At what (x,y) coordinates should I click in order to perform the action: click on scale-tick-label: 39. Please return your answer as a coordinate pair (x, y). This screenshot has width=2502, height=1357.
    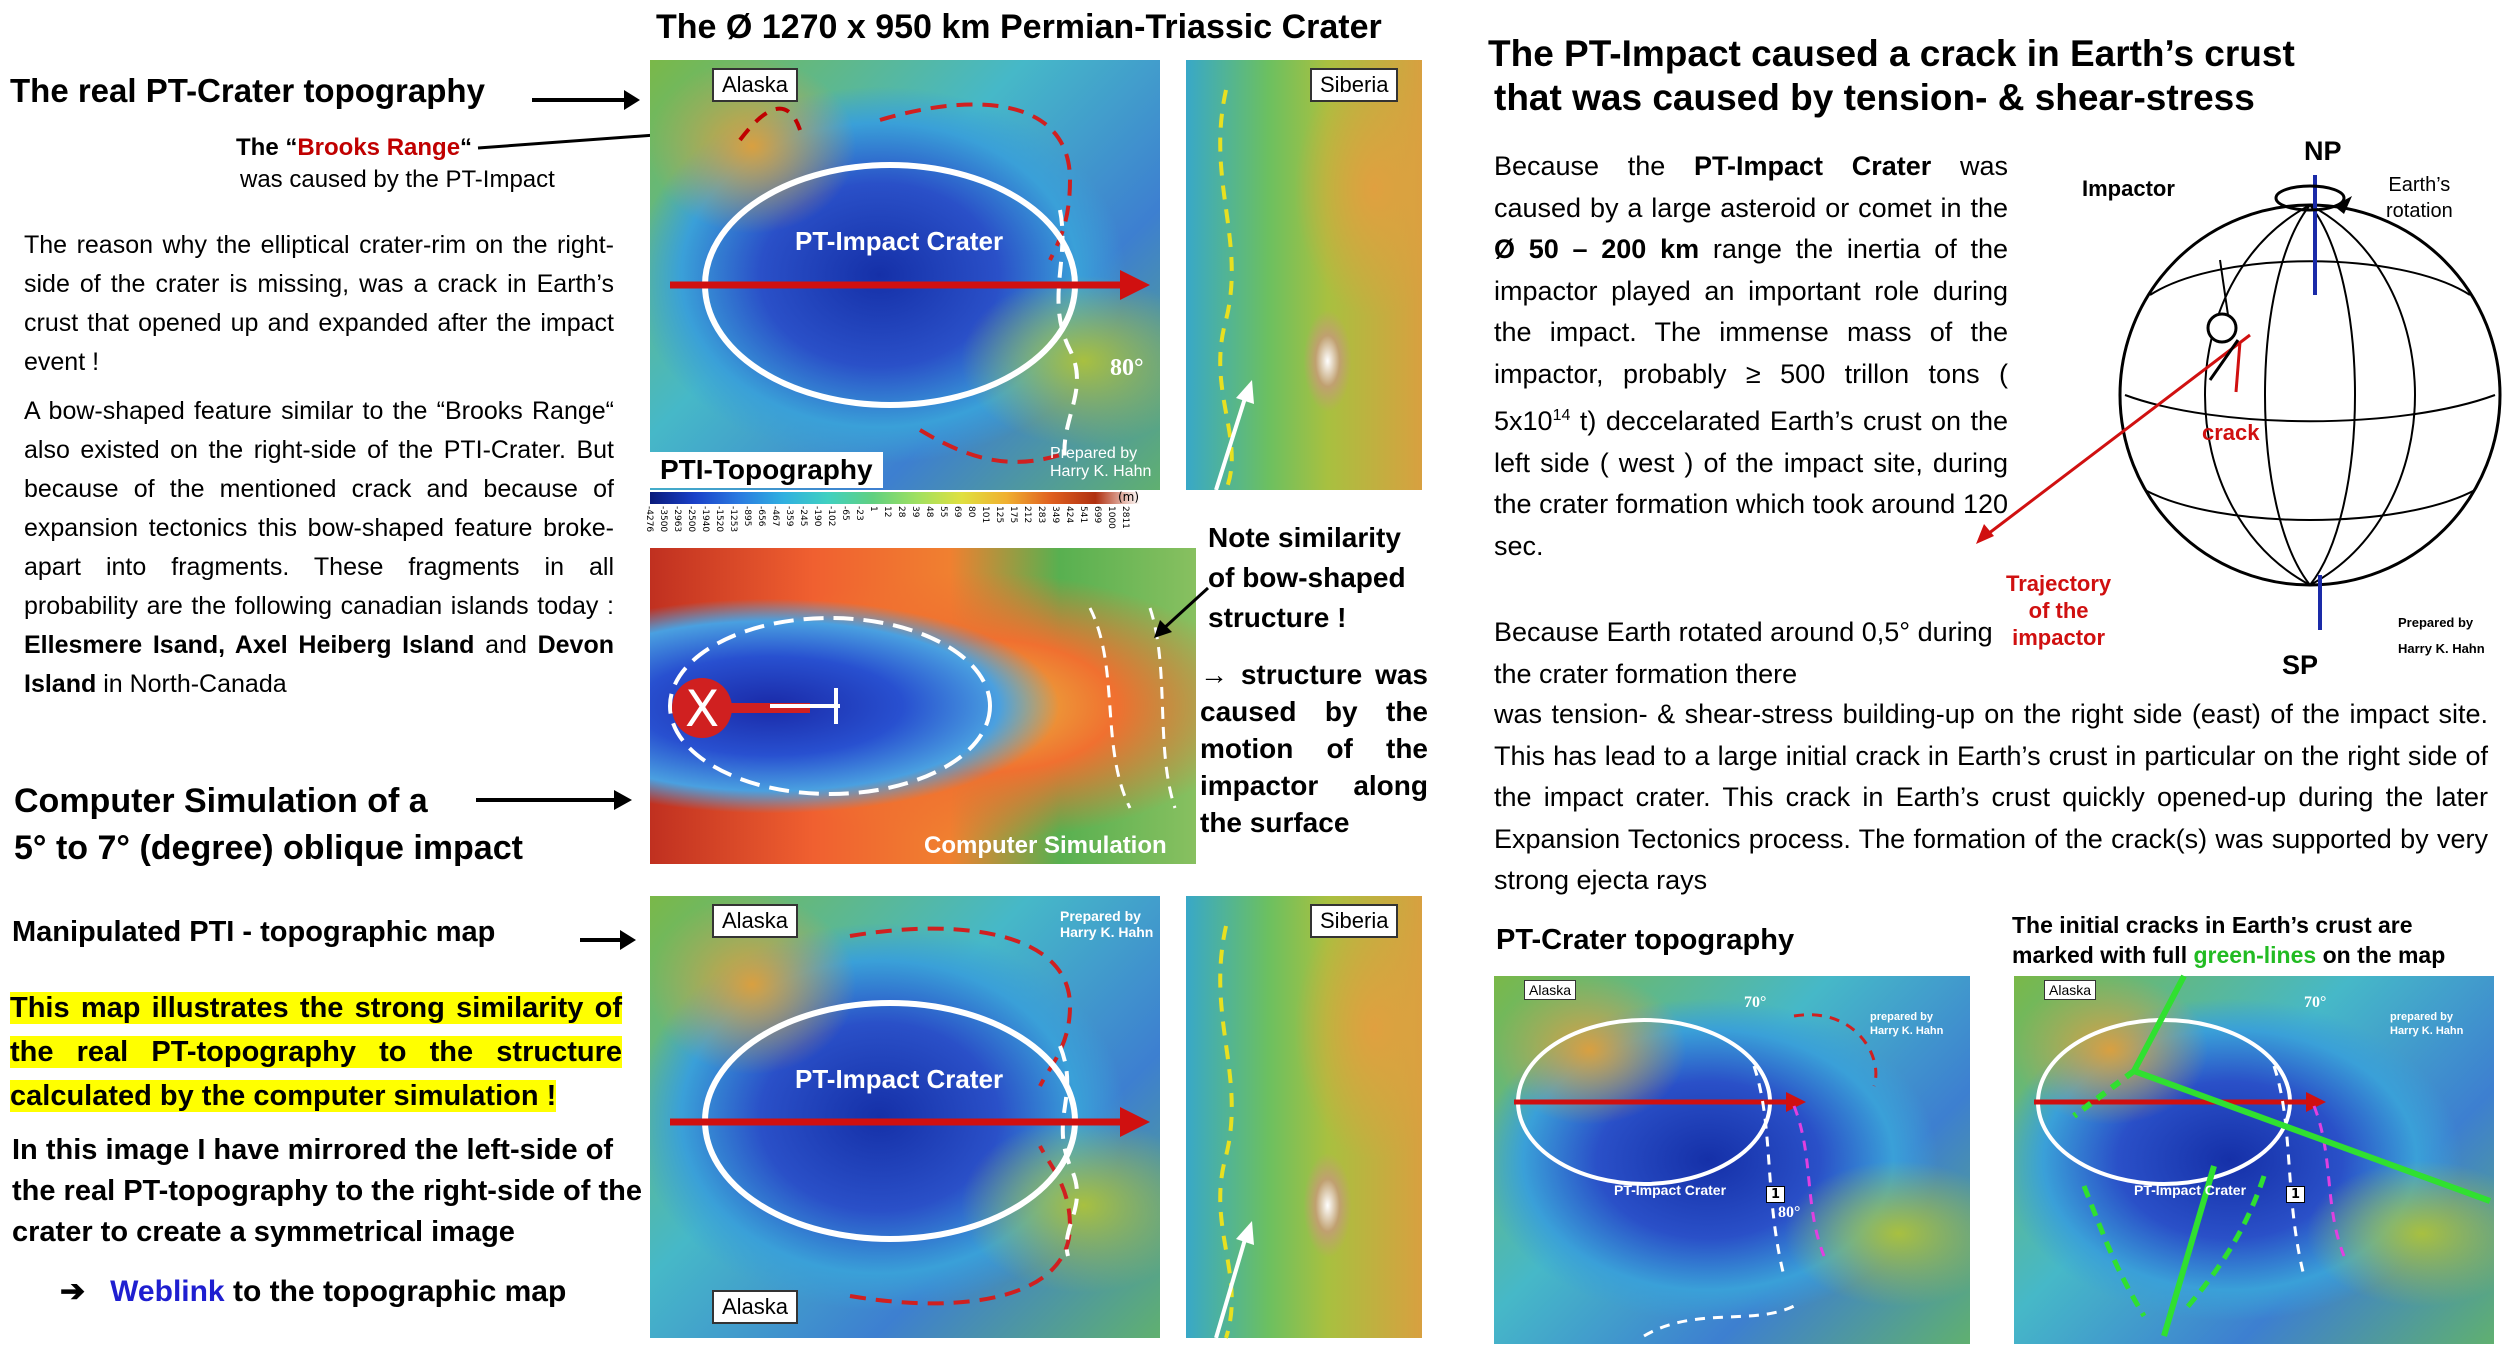
    Looking at the image, I should click on (915, 512).